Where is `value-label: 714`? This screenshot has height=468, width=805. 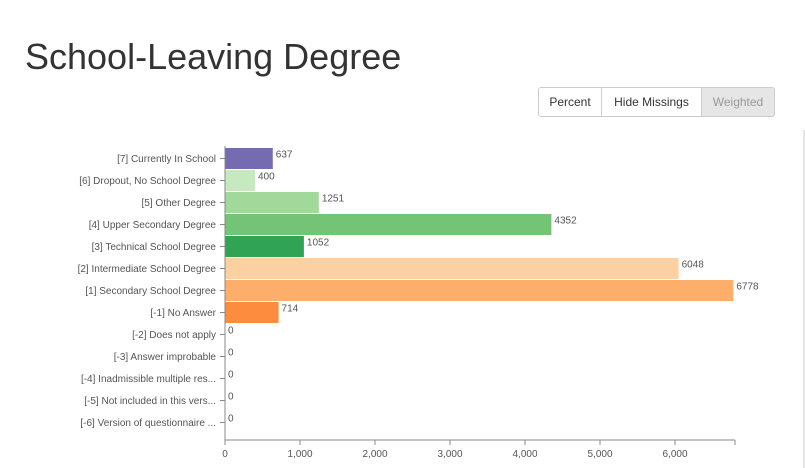
value-label: 714 is located at coordinates (290, 309).